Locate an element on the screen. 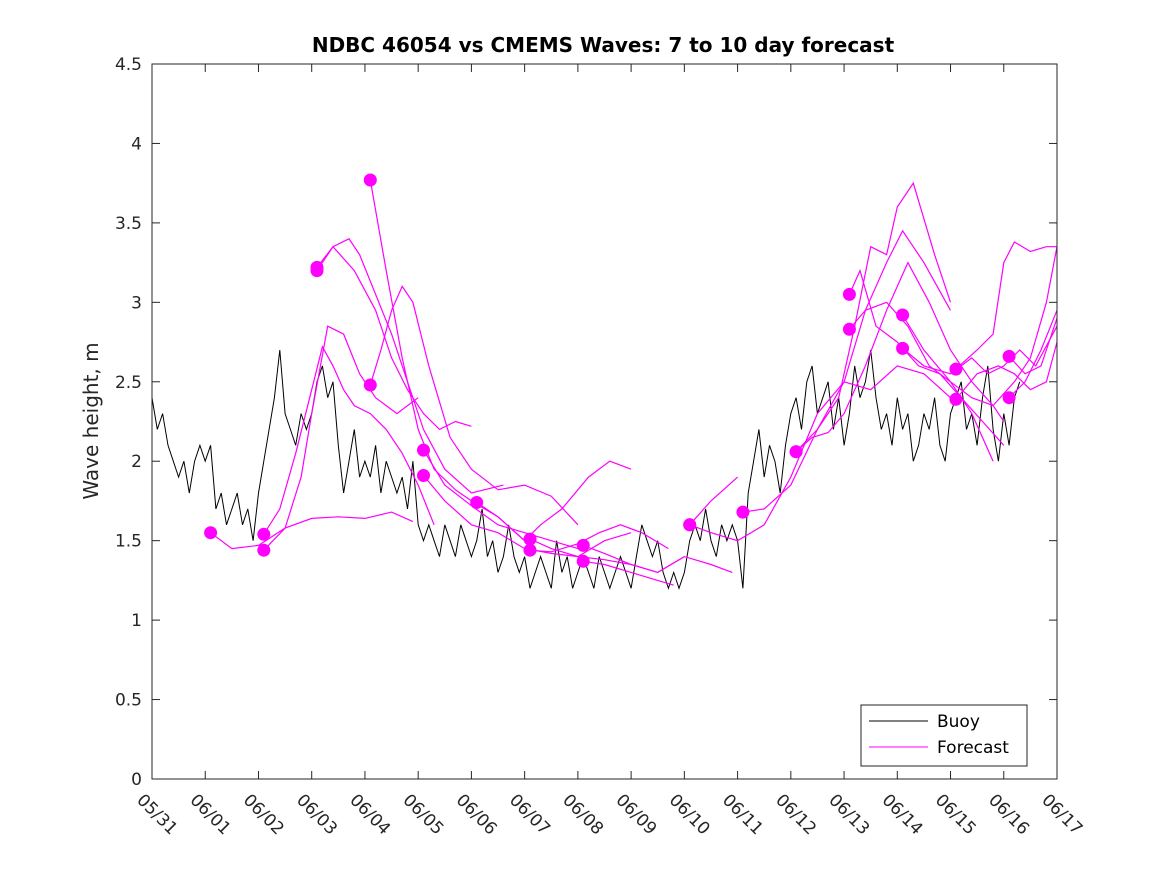 Image resolution: width=1167 pixels, height=875 pixels. x-tick-label: 06/07 is located at coordinates (529, 814).